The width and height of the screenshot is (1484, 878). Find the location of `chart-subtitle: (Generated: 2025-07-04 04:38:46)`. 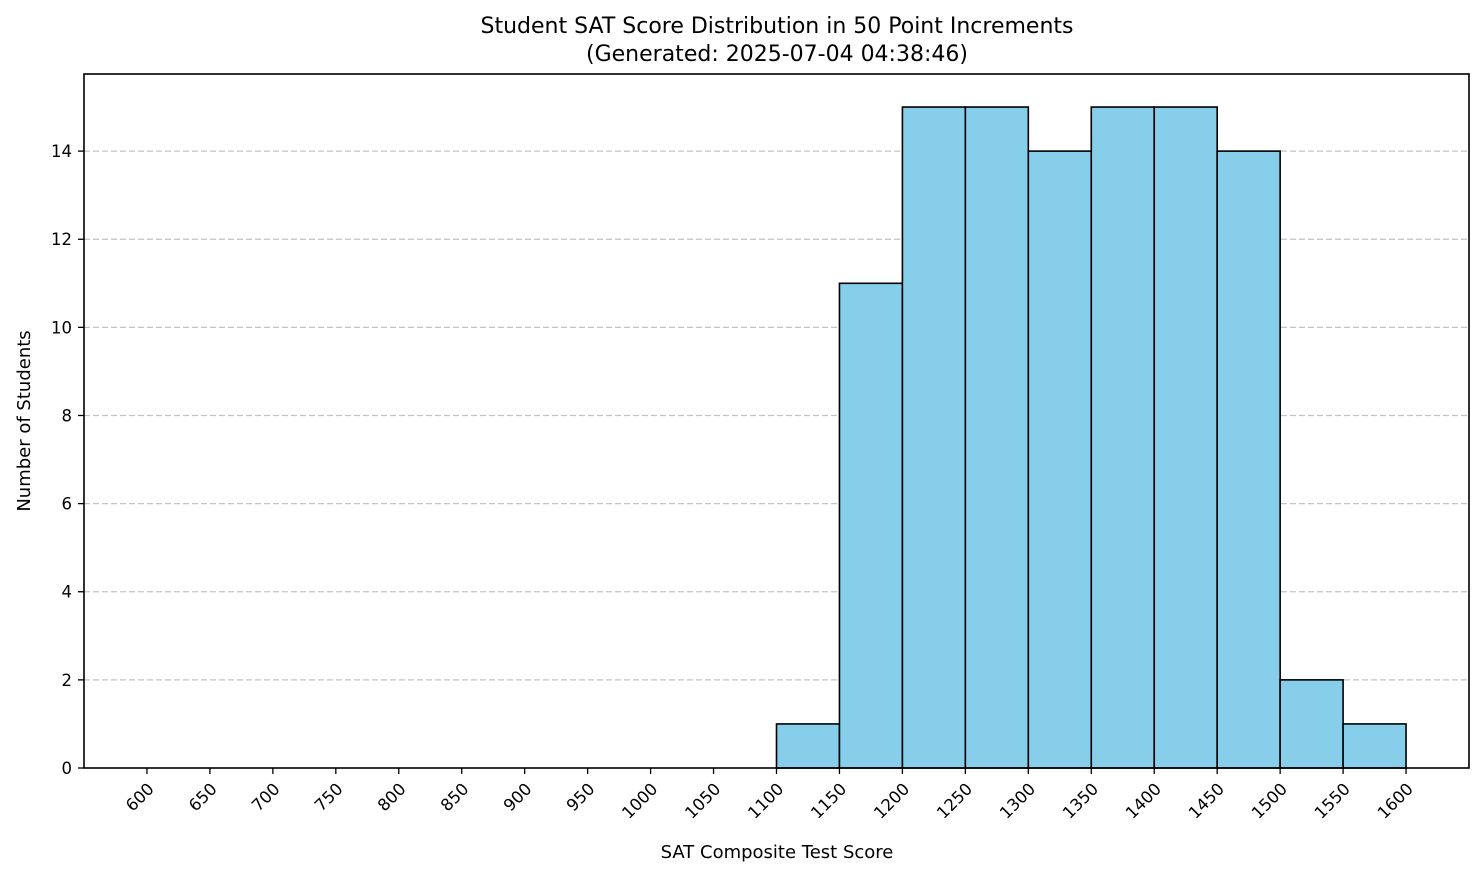

chart-subtitle: (Generated: 2025-07-04 04:38:46) is located at coordinates (777, 54).